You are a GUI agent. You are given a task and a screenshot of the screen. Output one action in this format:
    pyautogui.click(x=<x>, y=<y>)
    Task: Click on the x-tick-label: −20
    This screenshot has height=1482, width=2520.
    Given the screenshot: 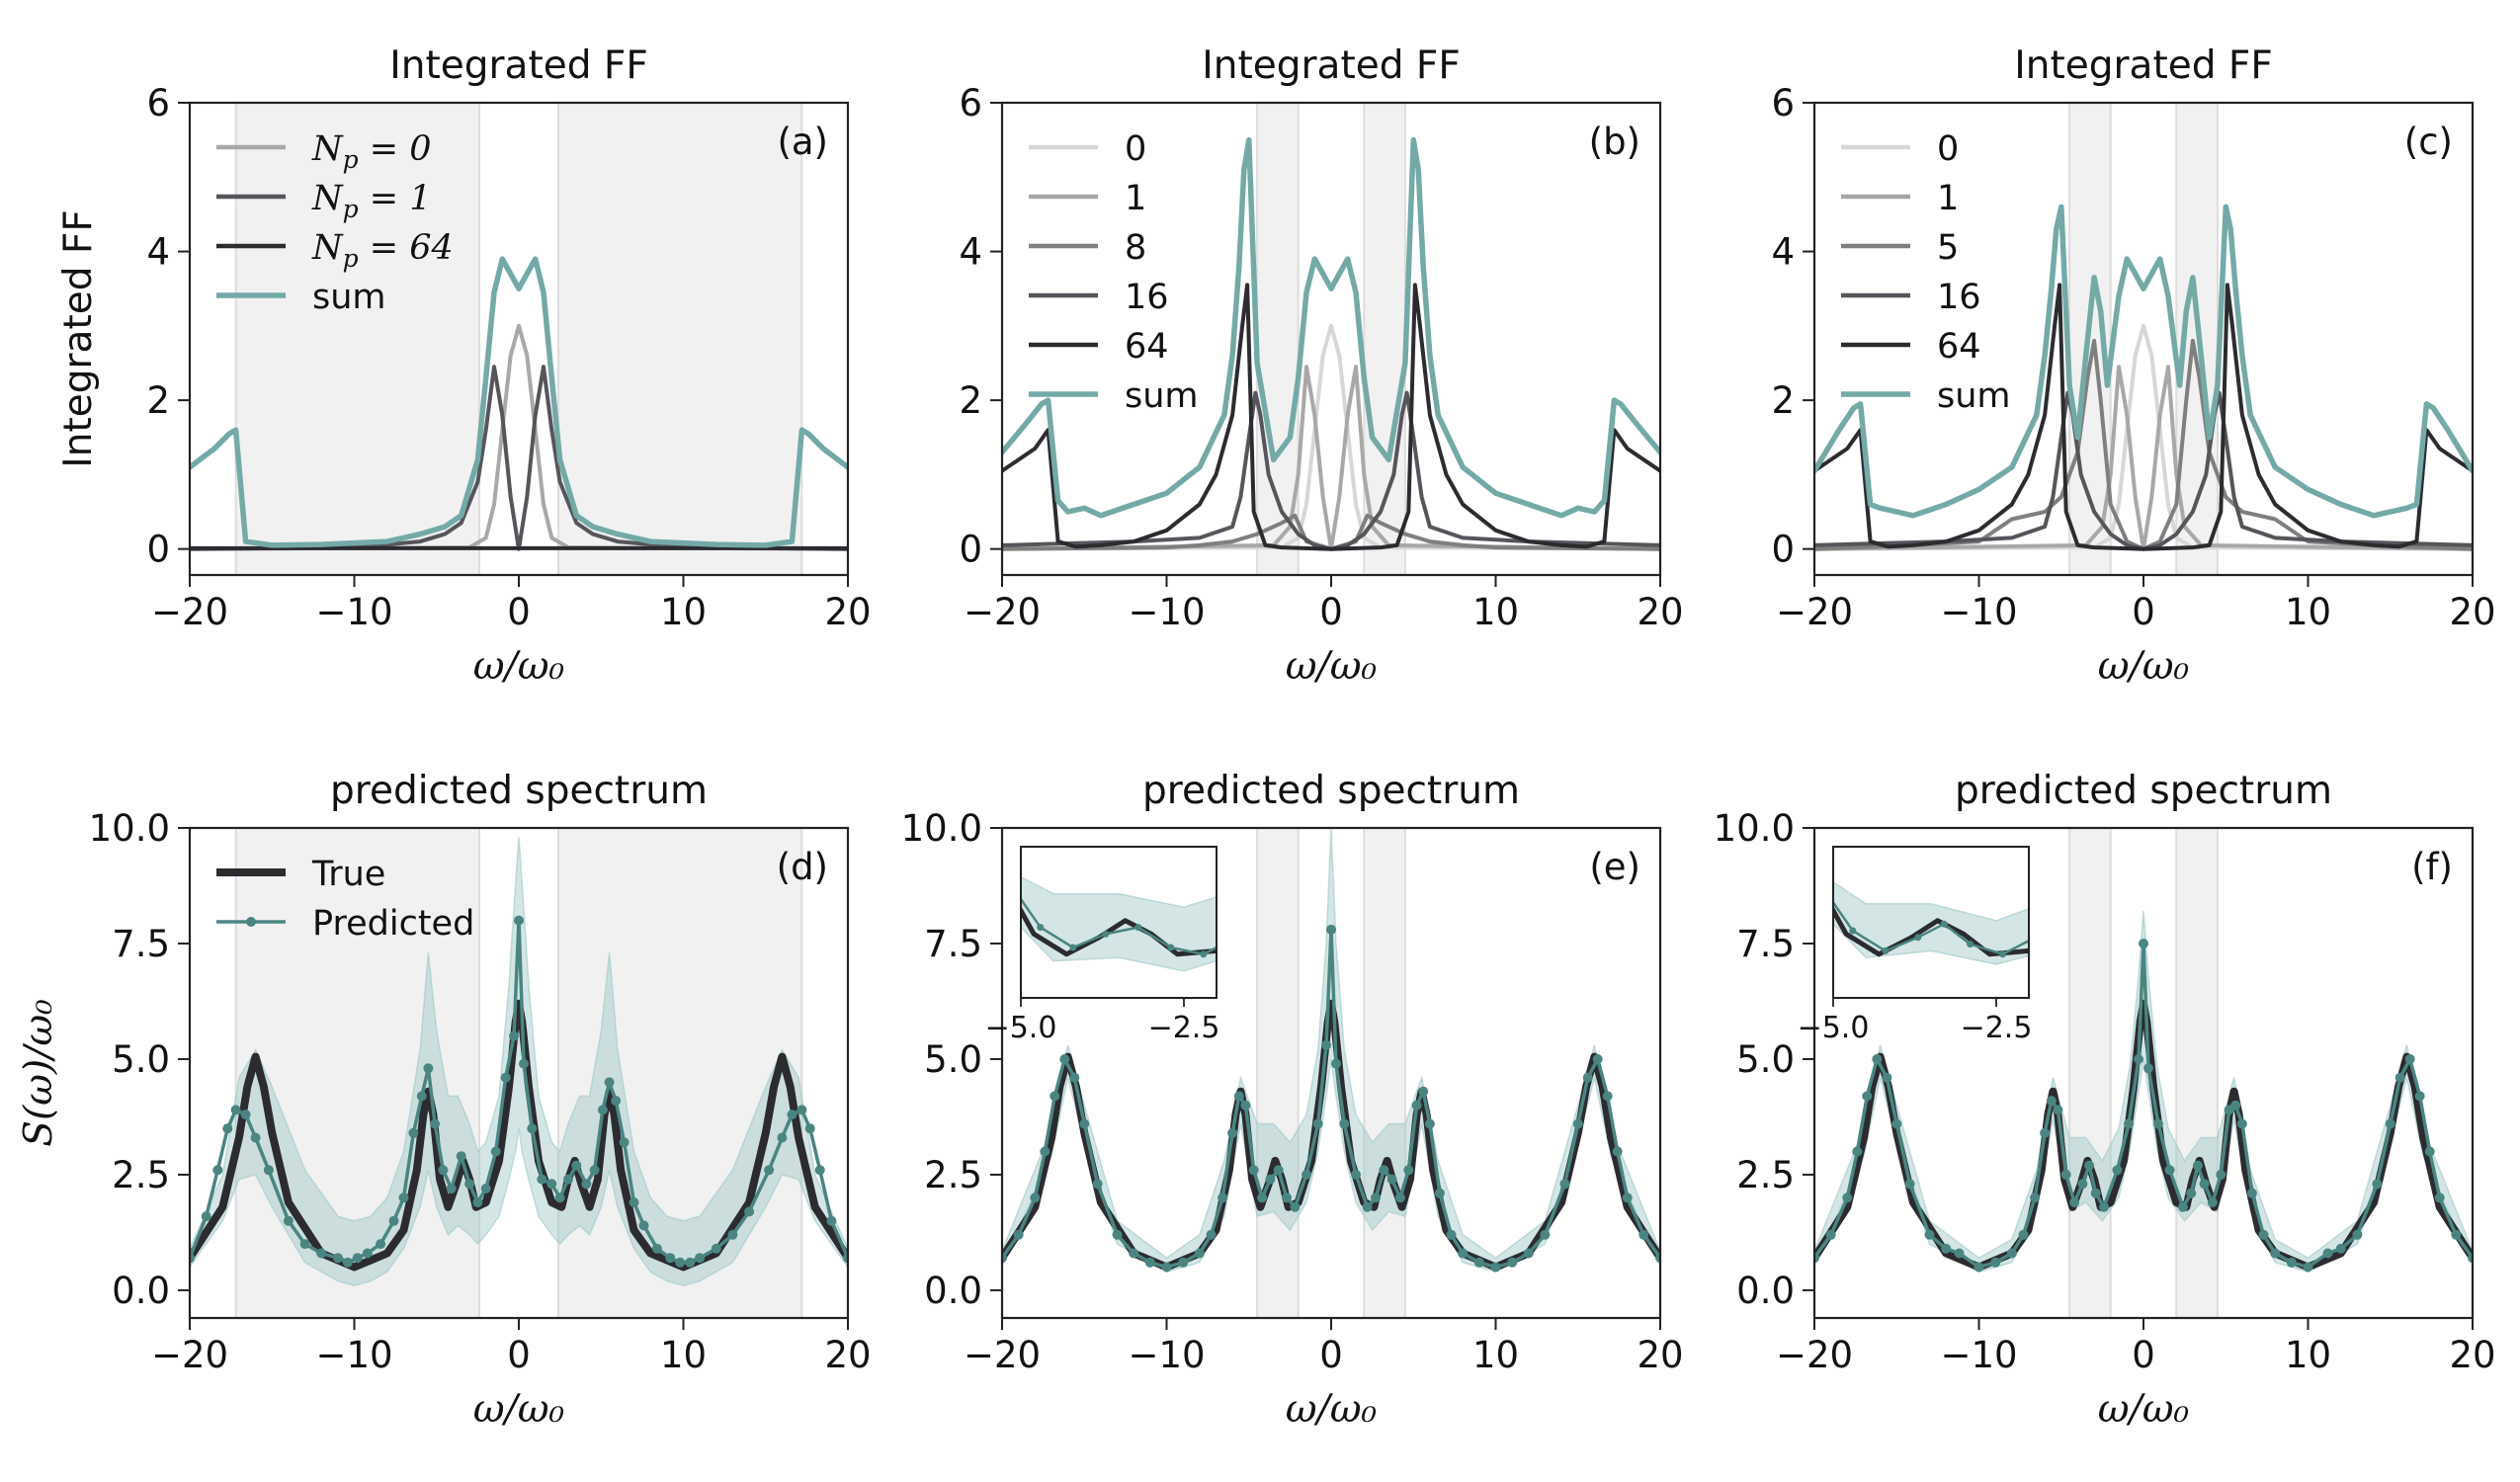 What is the action you would take?
    pyautogui.click(x=1814, y=612)
    